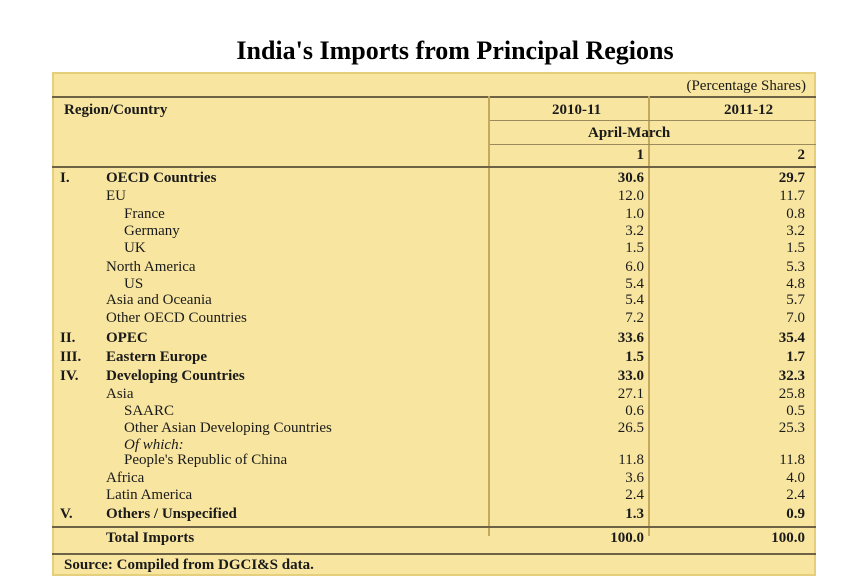 Image resolution: width=864 pixels, height=576 pixels. I want to click on row-label: France, so click(144, 214).